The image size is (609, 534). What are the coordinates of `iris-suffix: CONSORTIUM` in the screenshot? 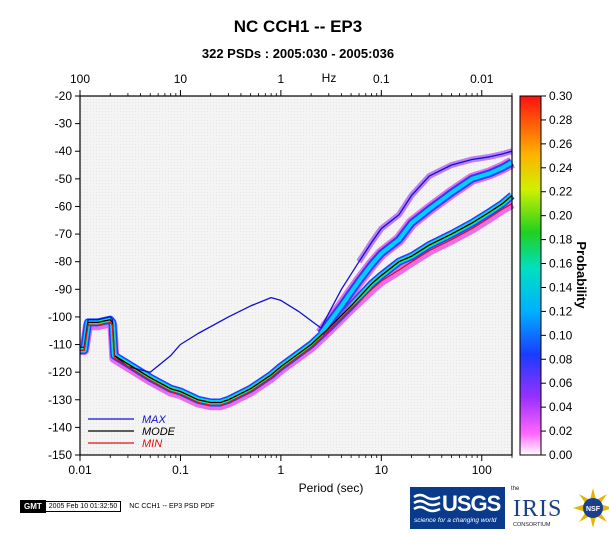 It's located at (532, 525).